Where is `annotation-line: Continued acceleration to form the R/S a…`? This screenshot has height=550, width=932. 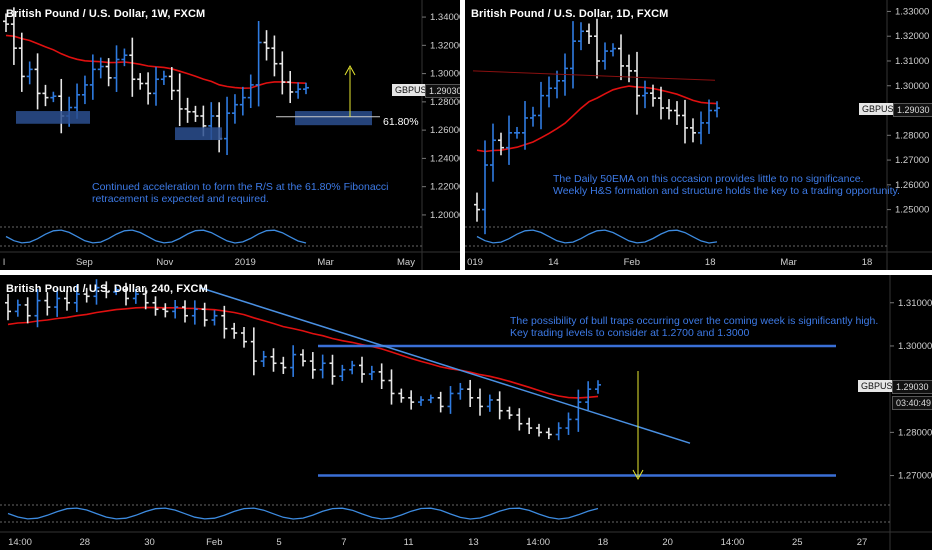 annotation-line: Continued acceleration to form the R/S a… is located at coordinates (240, 187).